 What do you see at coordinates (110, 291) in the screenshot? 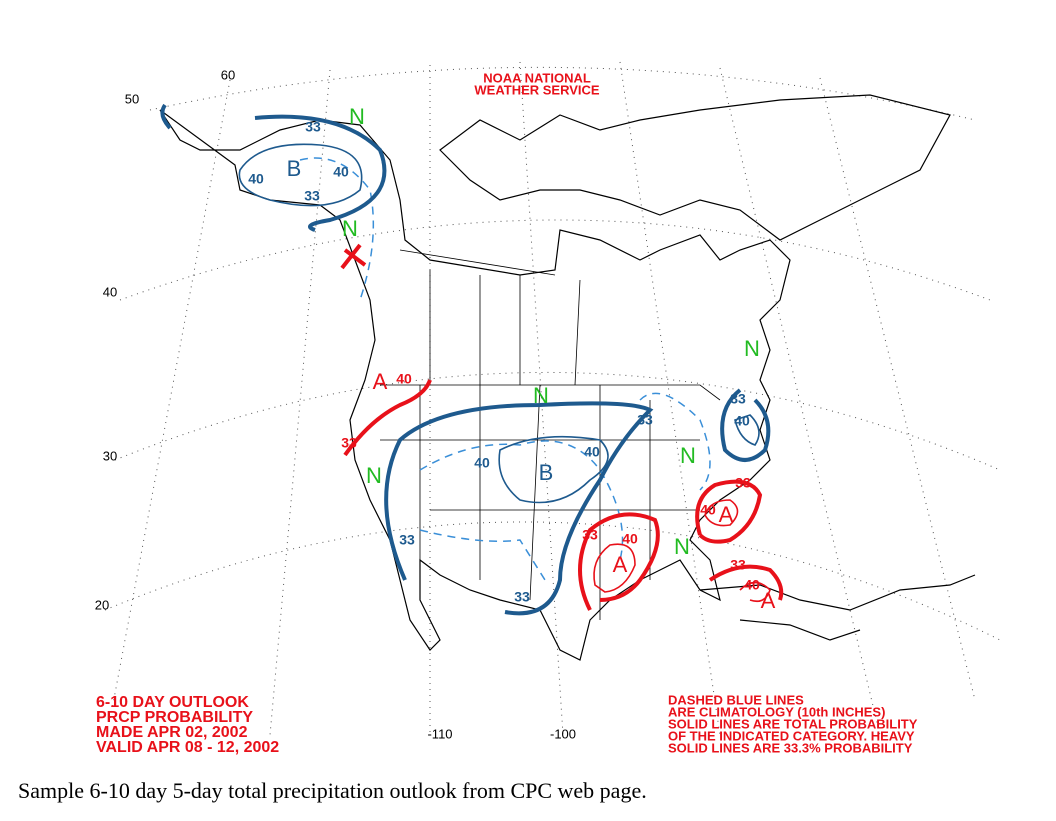
I see `latitude-label: 40` at bounding box center [110, 291].